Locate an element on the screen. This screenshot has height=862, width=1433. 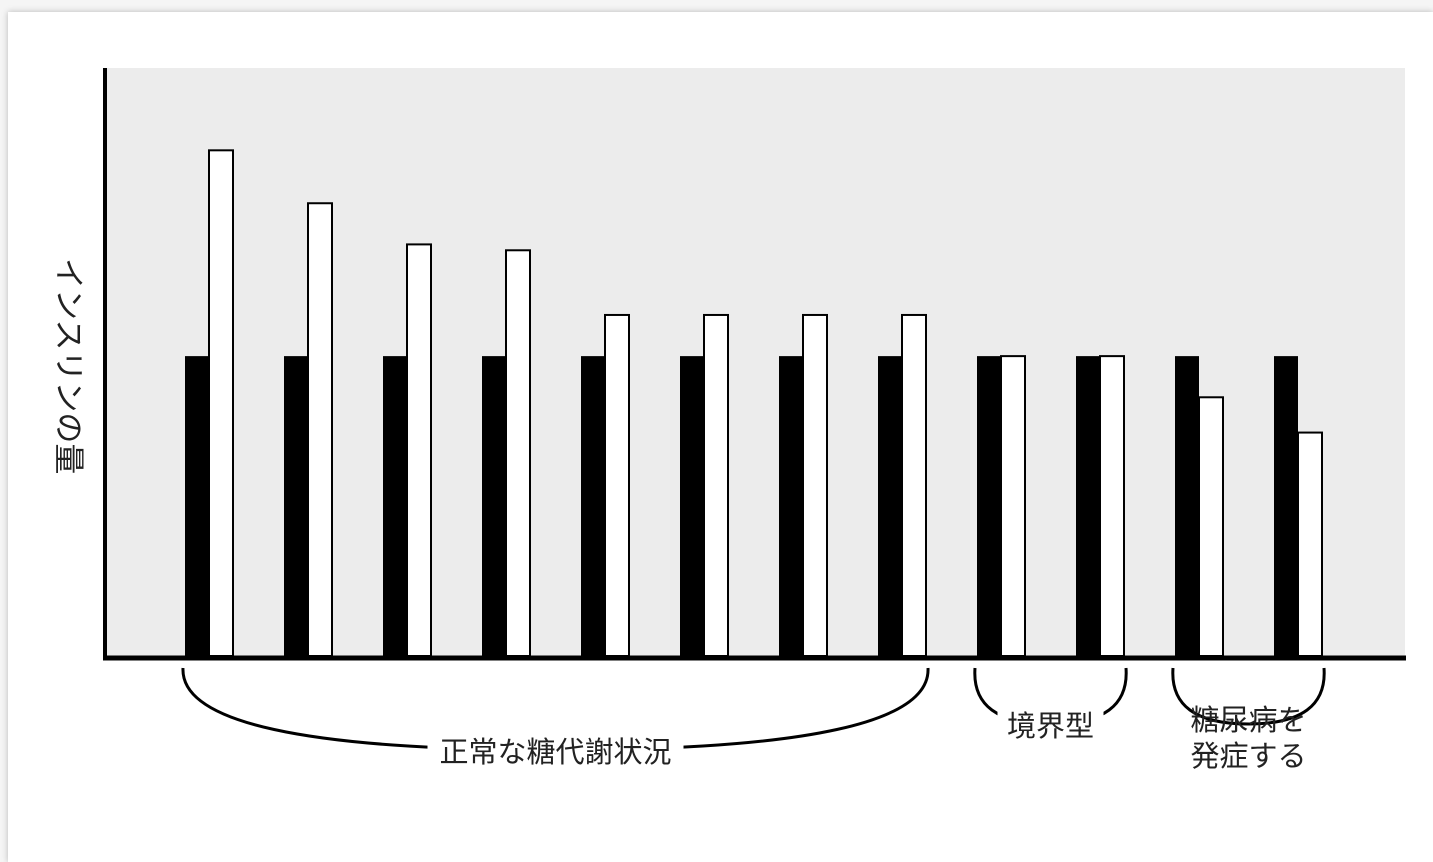
y-axis-label: インスリンの量 is located at coordinates (68, 366).